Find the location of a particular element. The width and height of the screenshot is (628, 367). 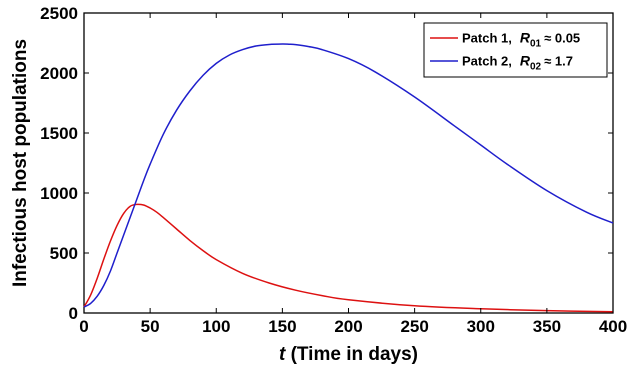

y-tick-label: 2000 is located at coordinates (59, 73).